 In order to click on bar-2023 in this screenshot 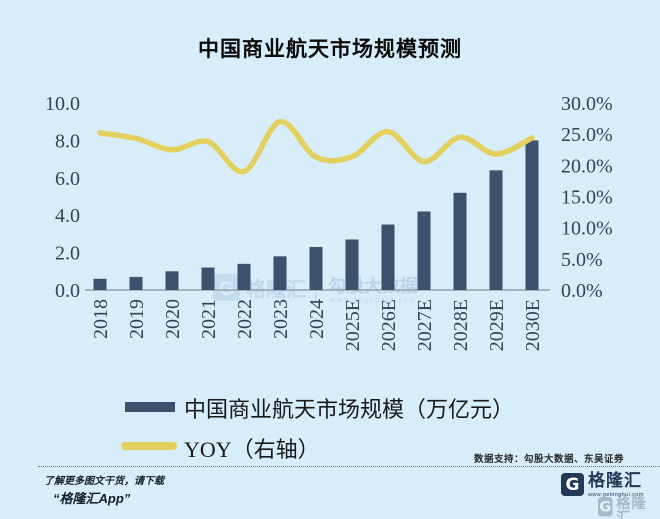, I will do `click(280, 273)`.